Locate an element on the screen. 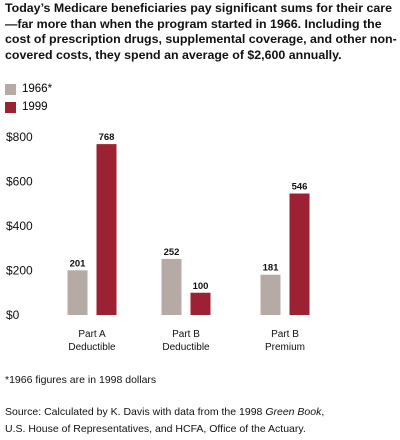  legend-label-1966: 1966* is located at coordinates (37, 89).